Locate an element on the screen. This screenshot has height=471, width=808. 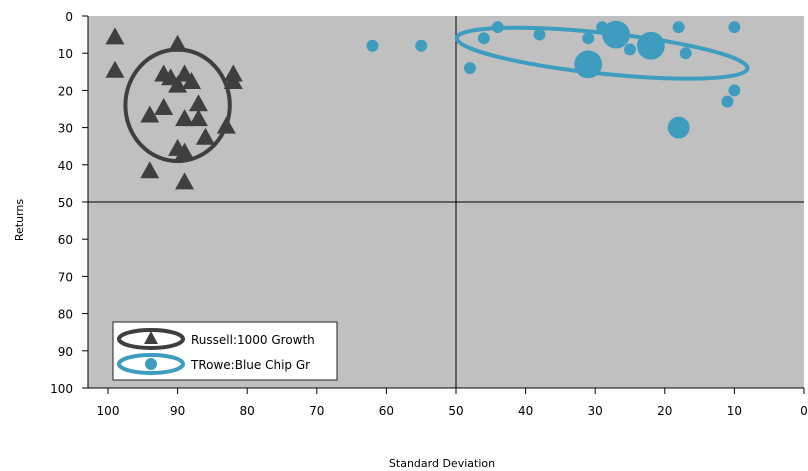
legend: Russell:1000 Growth TRowe:Blue Chip Gr is located at coordinates (225, 351).